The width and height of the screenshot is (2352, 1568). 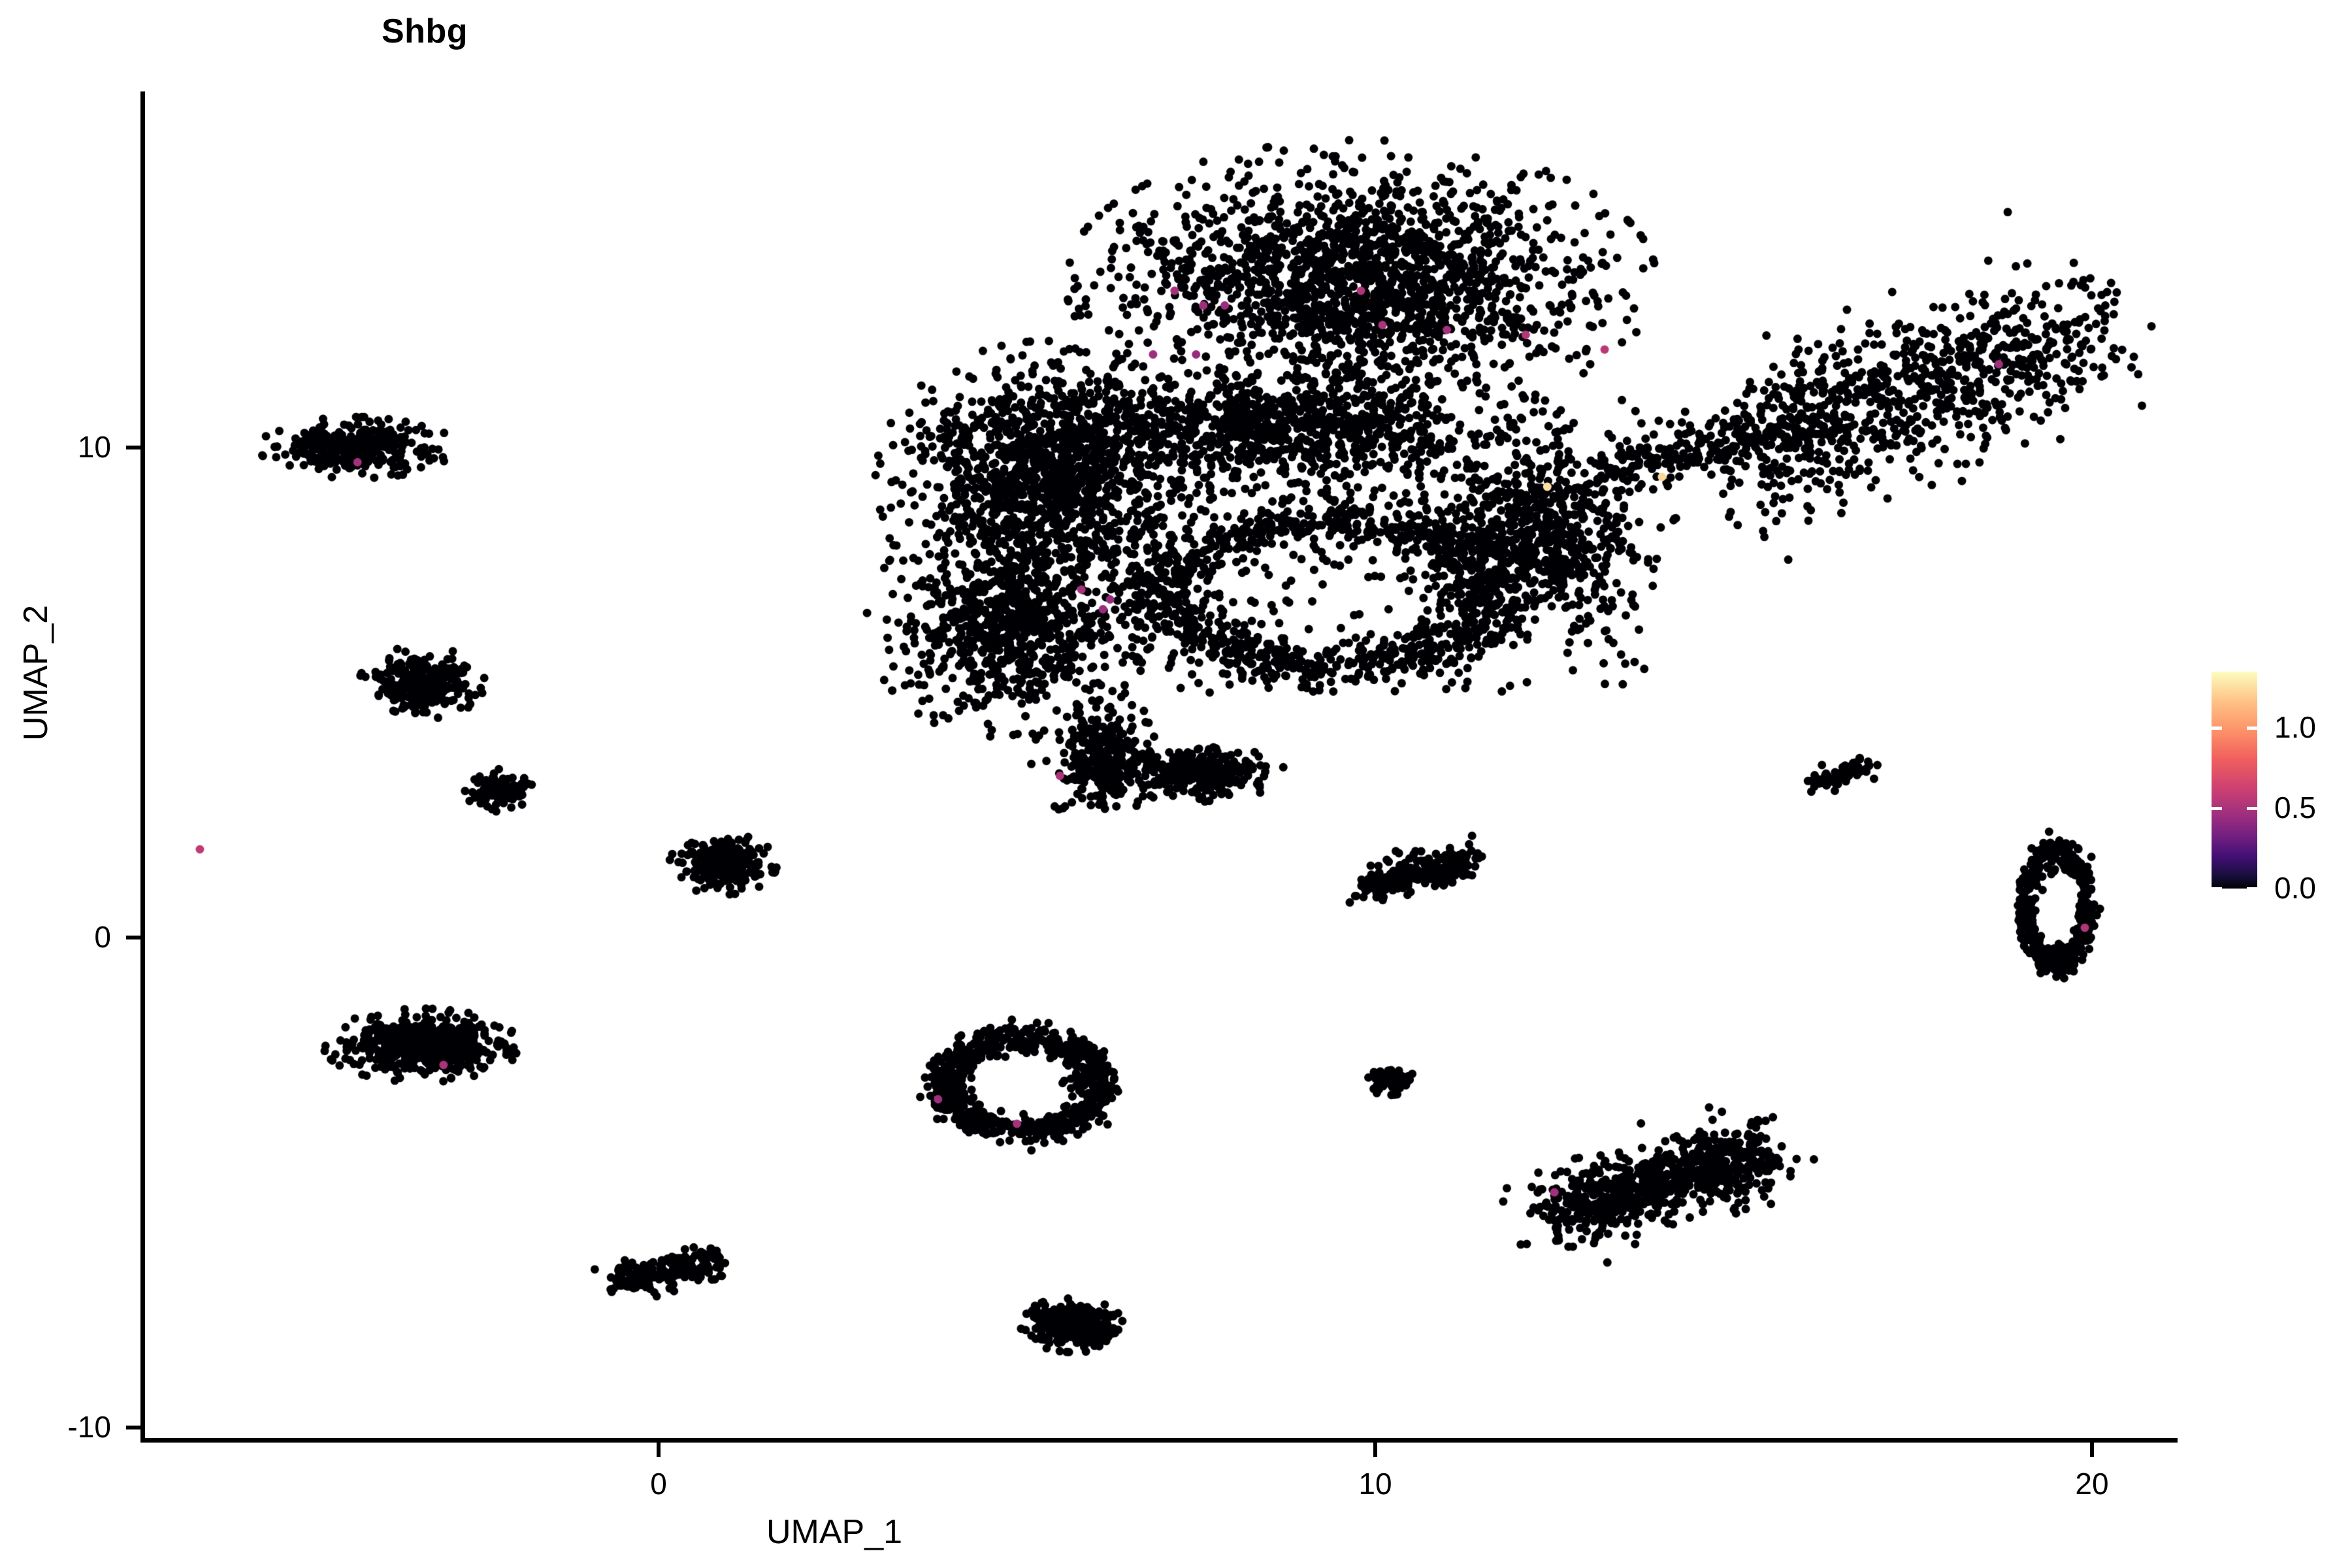 What do you see at coordinates (834, 1532) in the screenshot?
I see `x-axis-title: UMAP_1` at bounding box center [834, 1532].